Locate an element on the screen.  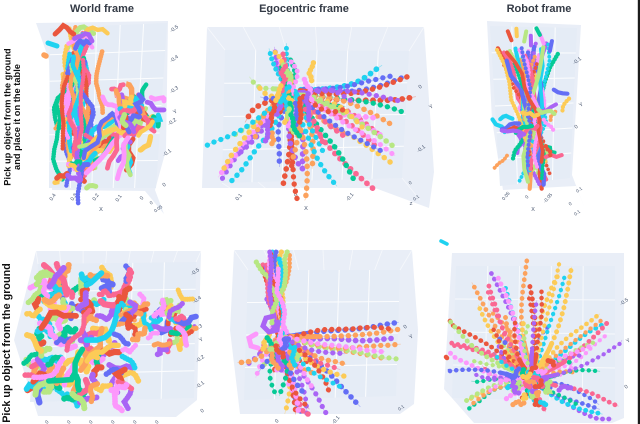
svg-text: Z is located at coordinates (411, 203).